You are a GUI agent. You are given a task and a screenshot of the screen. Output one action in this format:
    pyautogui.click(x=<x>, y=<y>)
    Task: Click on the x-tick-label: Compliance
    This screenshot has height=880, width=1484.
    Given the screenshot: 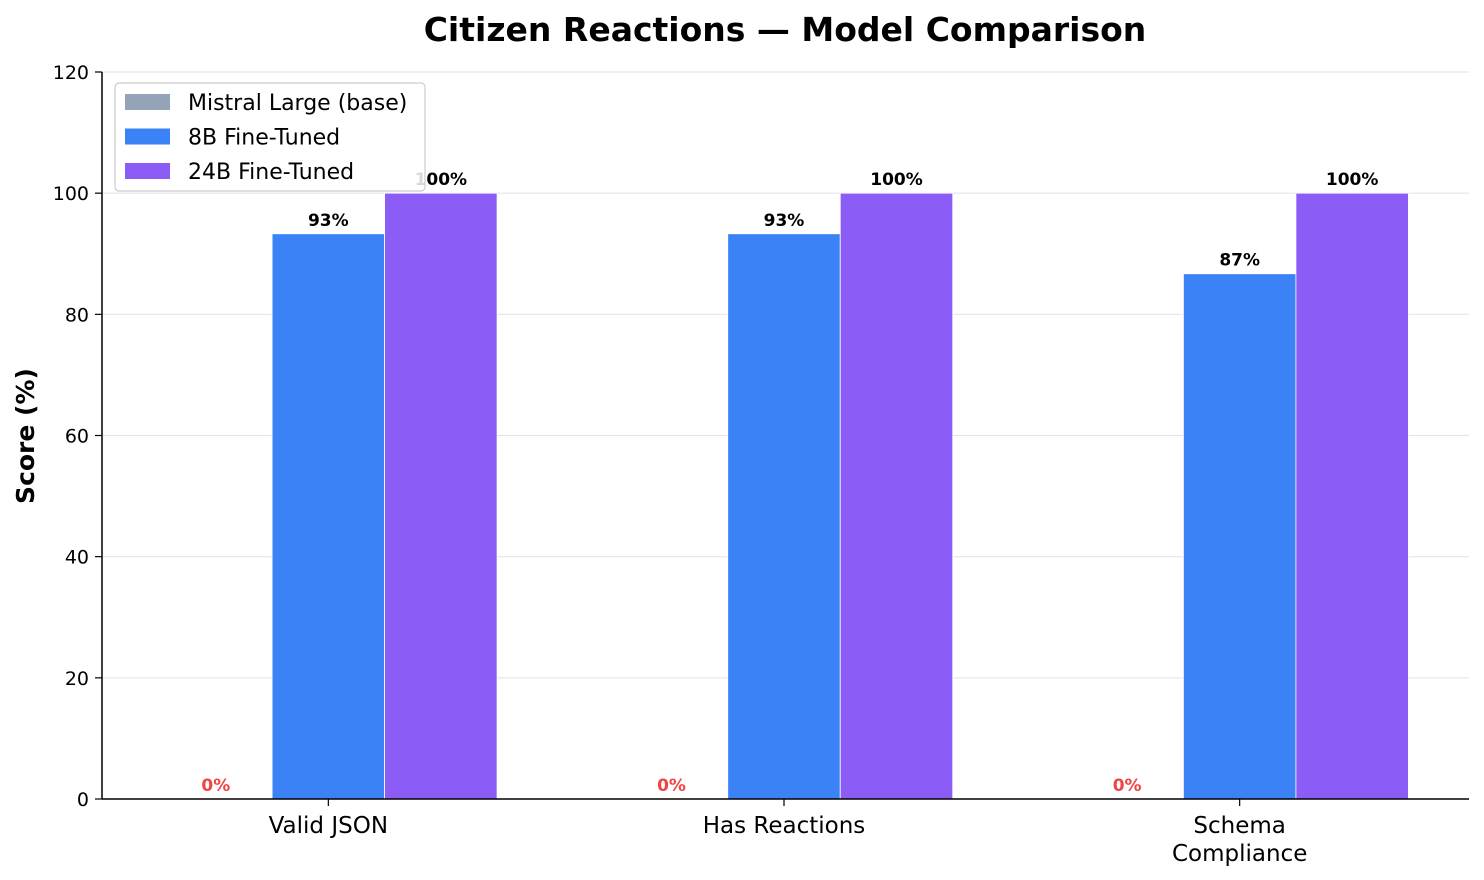 What is the action you would take?
    pyautogui.click(x=1239, y=854)
    